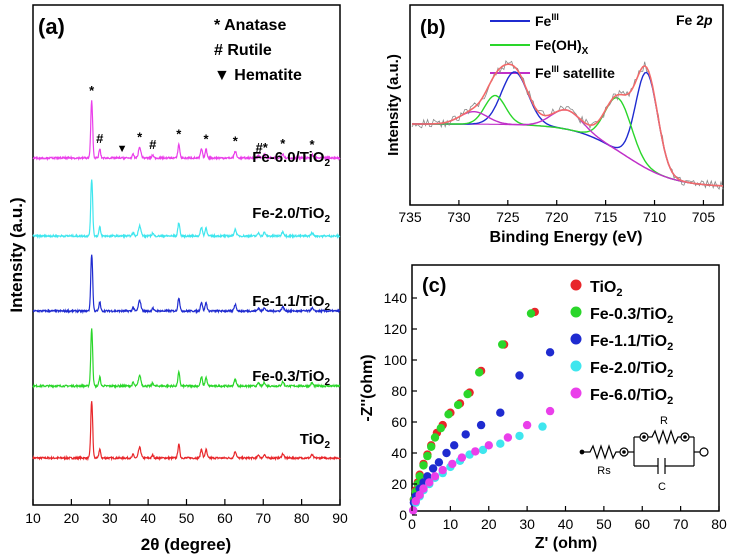 The height and width of the screenshot is (558, 736). I want to click on panel-b-title: Fe 2p, so click(694, 20).